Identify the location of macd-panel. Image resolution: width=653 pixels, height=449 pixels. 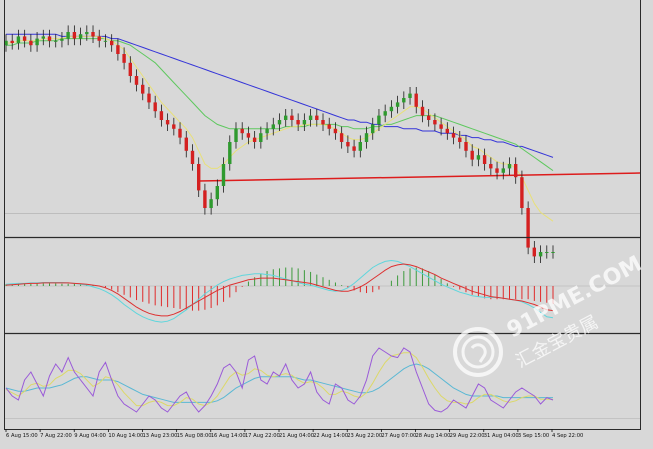
(322, 291).